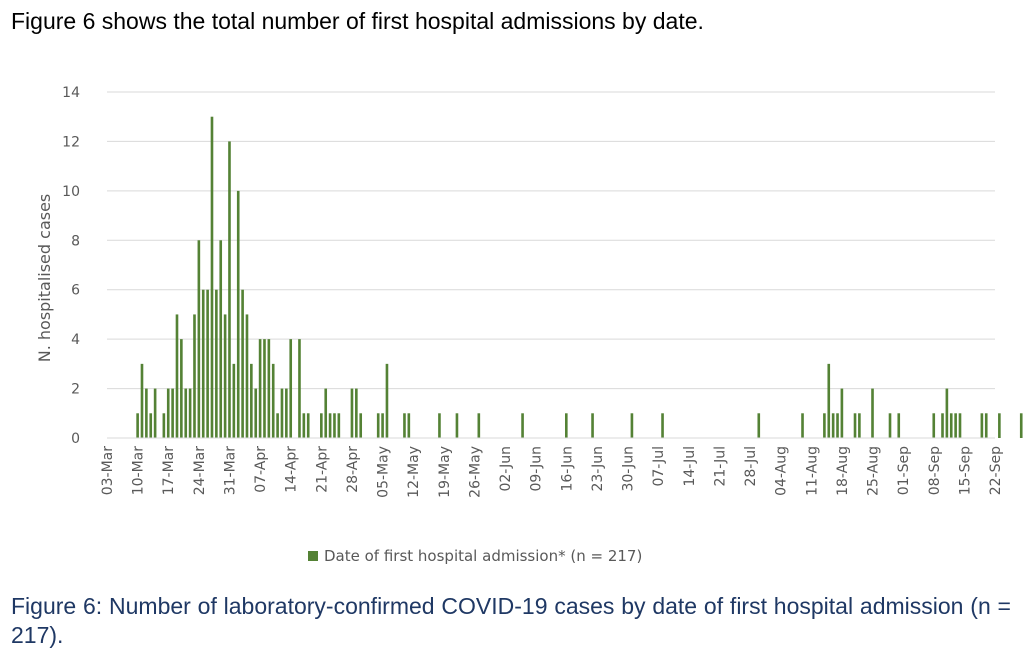 The width and height of the screenshot is (1024, 657). I want to click on x-tick-label: 14-Jul, so click(690, 466).